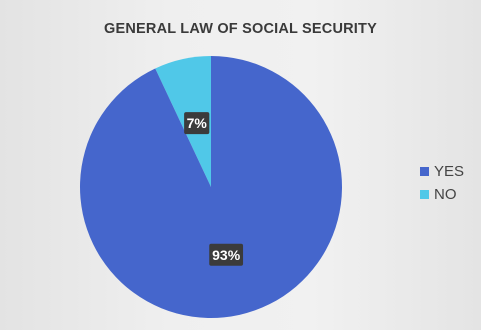 The image size is (481, 330). I want to click on data-label-no: 7%, so click(197, 123).